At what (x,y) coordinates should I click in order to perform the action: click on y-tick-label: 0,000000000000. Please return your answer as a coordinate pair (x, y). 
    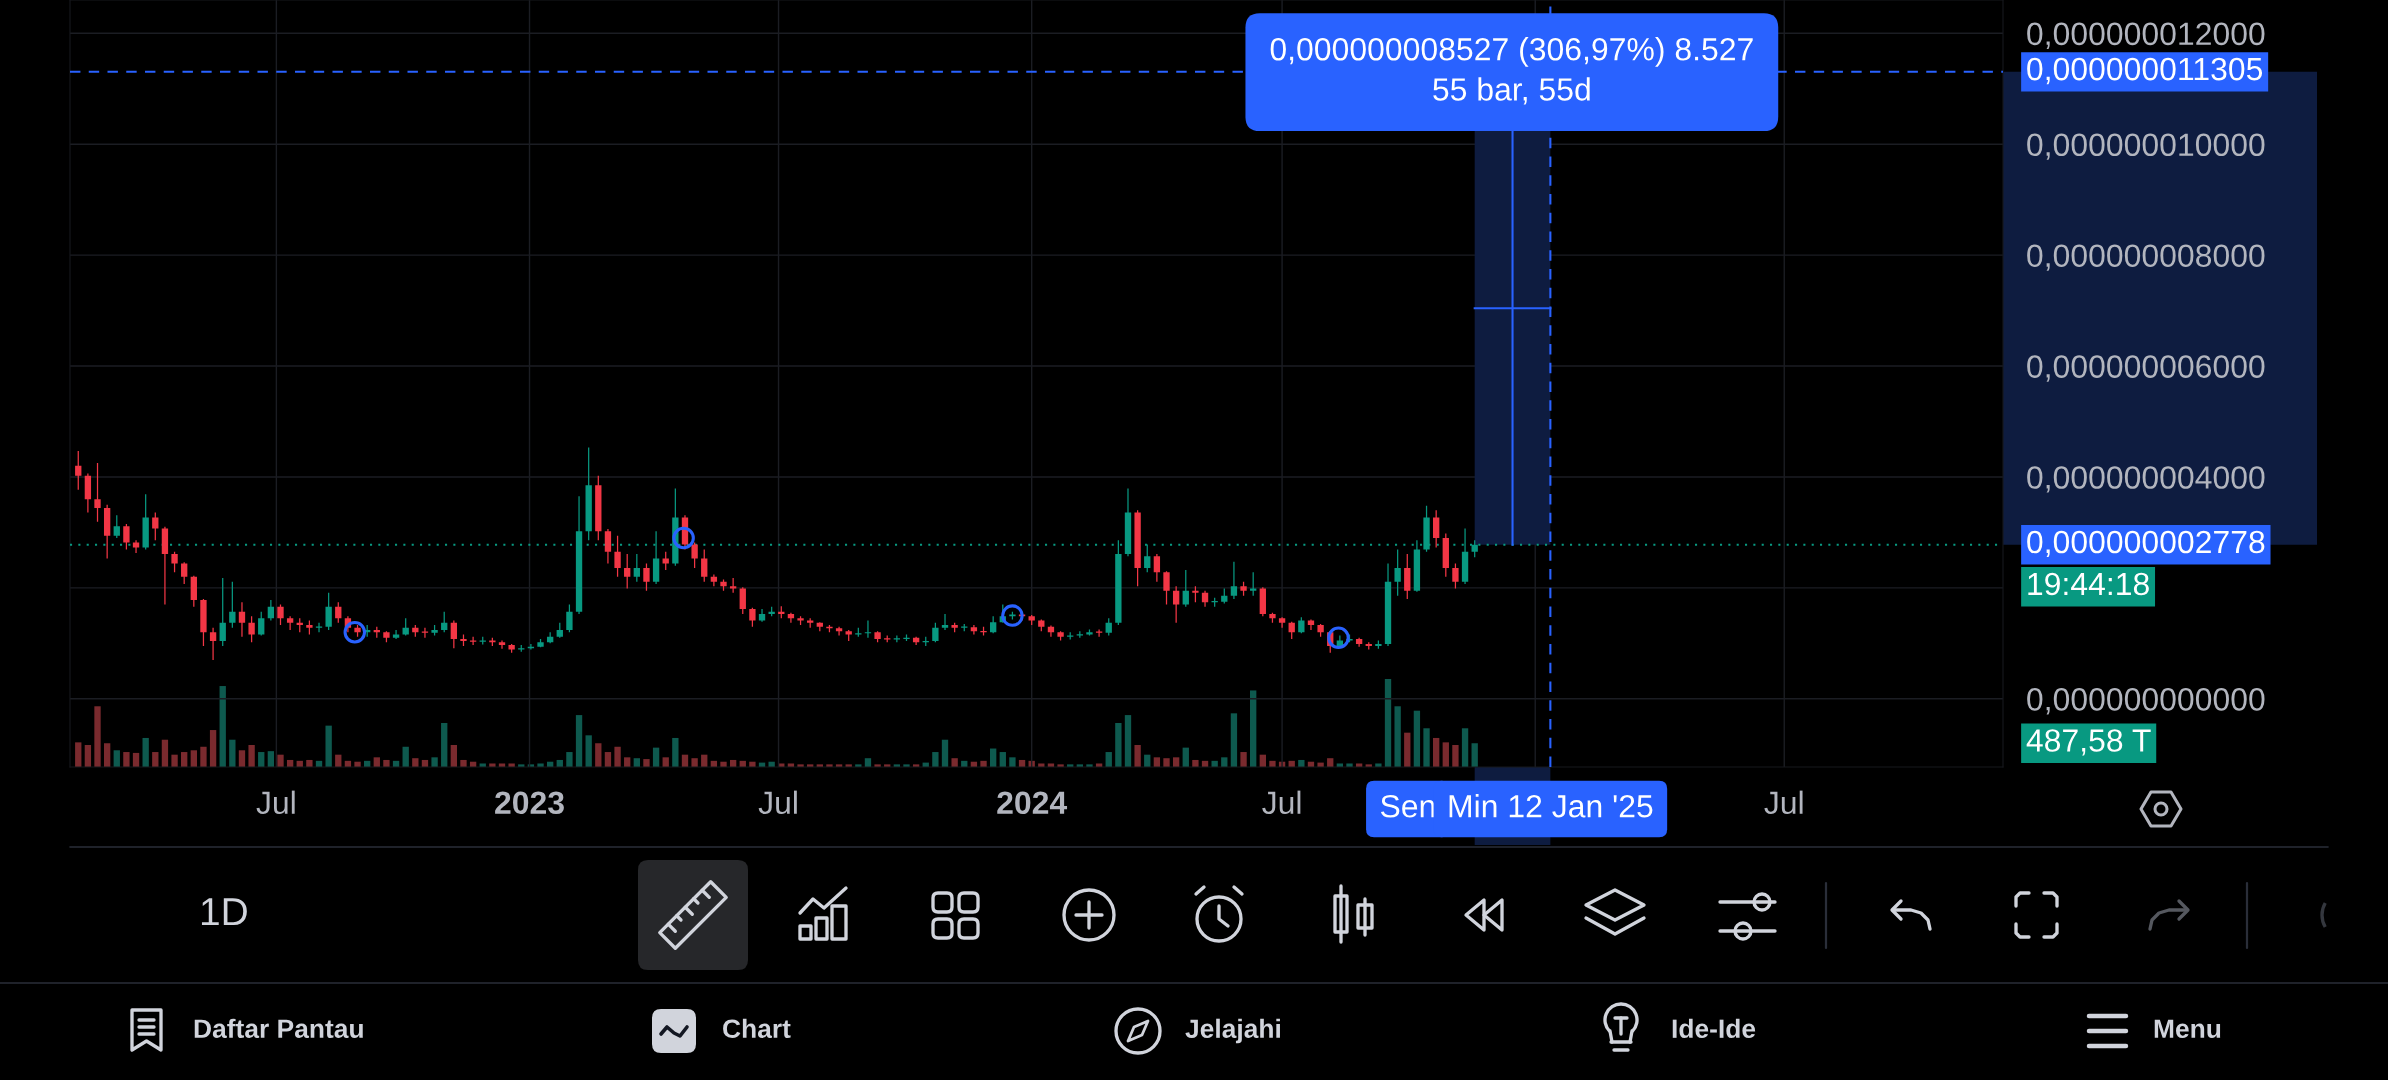
    Looking at the image, I should click on (2146, 701).